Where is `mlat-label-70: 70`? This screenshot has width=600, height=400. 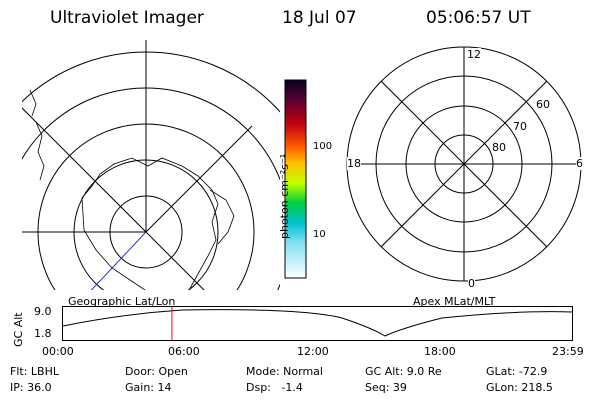
mlat-label-70: 70 is located at coordinates (520, 126).